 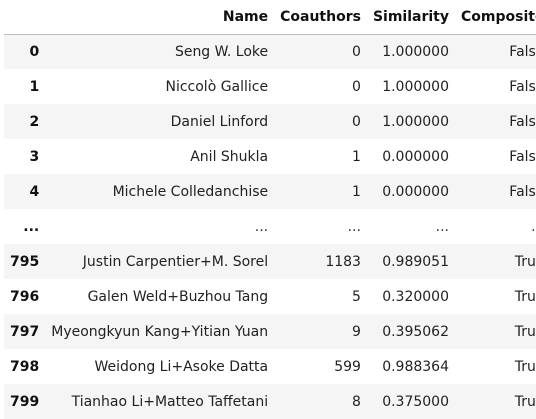 I want to click on row-index: 799, so click(x=25, y=401).